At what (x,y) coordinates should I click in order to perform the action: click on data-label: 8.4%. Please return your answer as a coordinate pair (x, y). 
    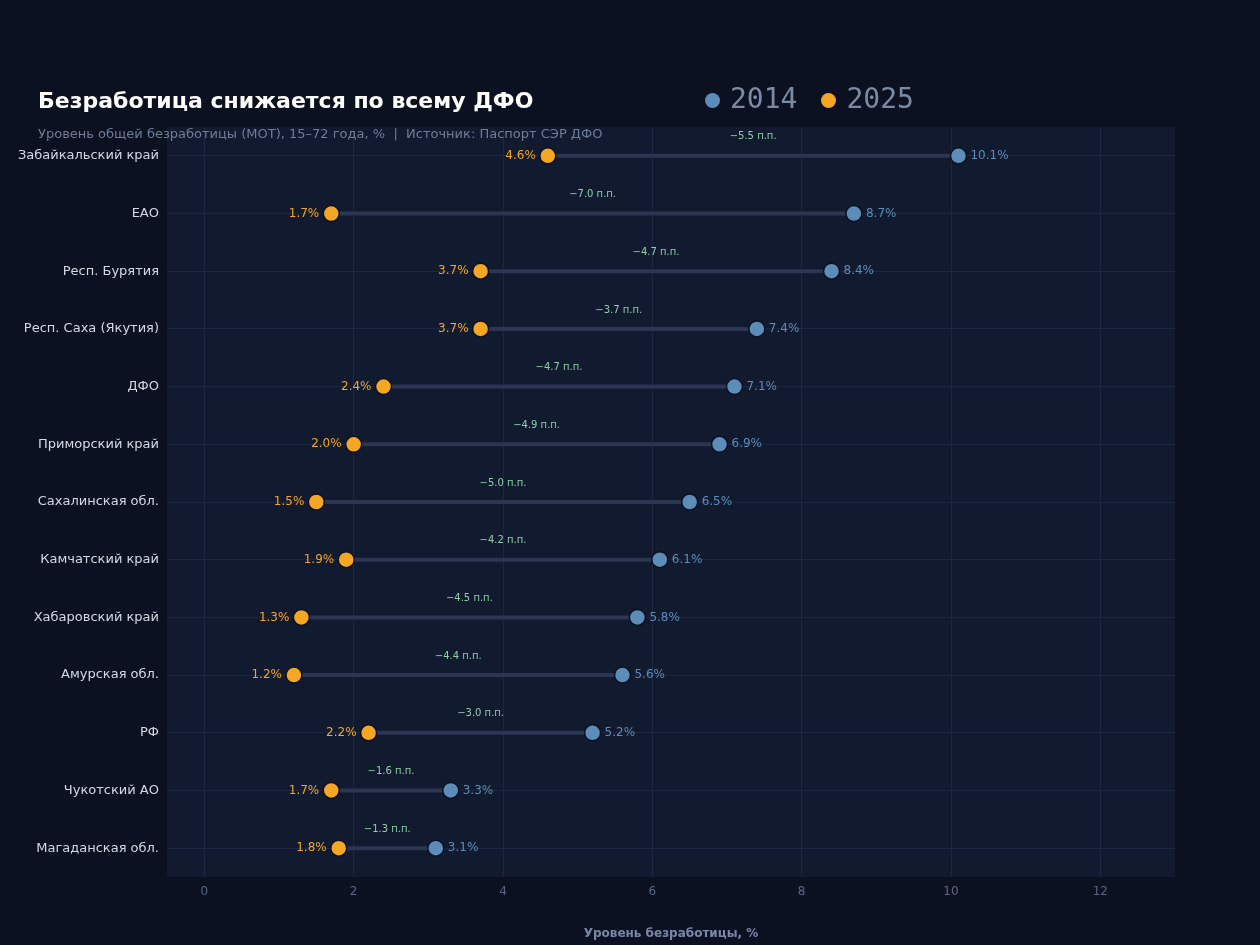
    Looking at the image, I should click on (859, 270).